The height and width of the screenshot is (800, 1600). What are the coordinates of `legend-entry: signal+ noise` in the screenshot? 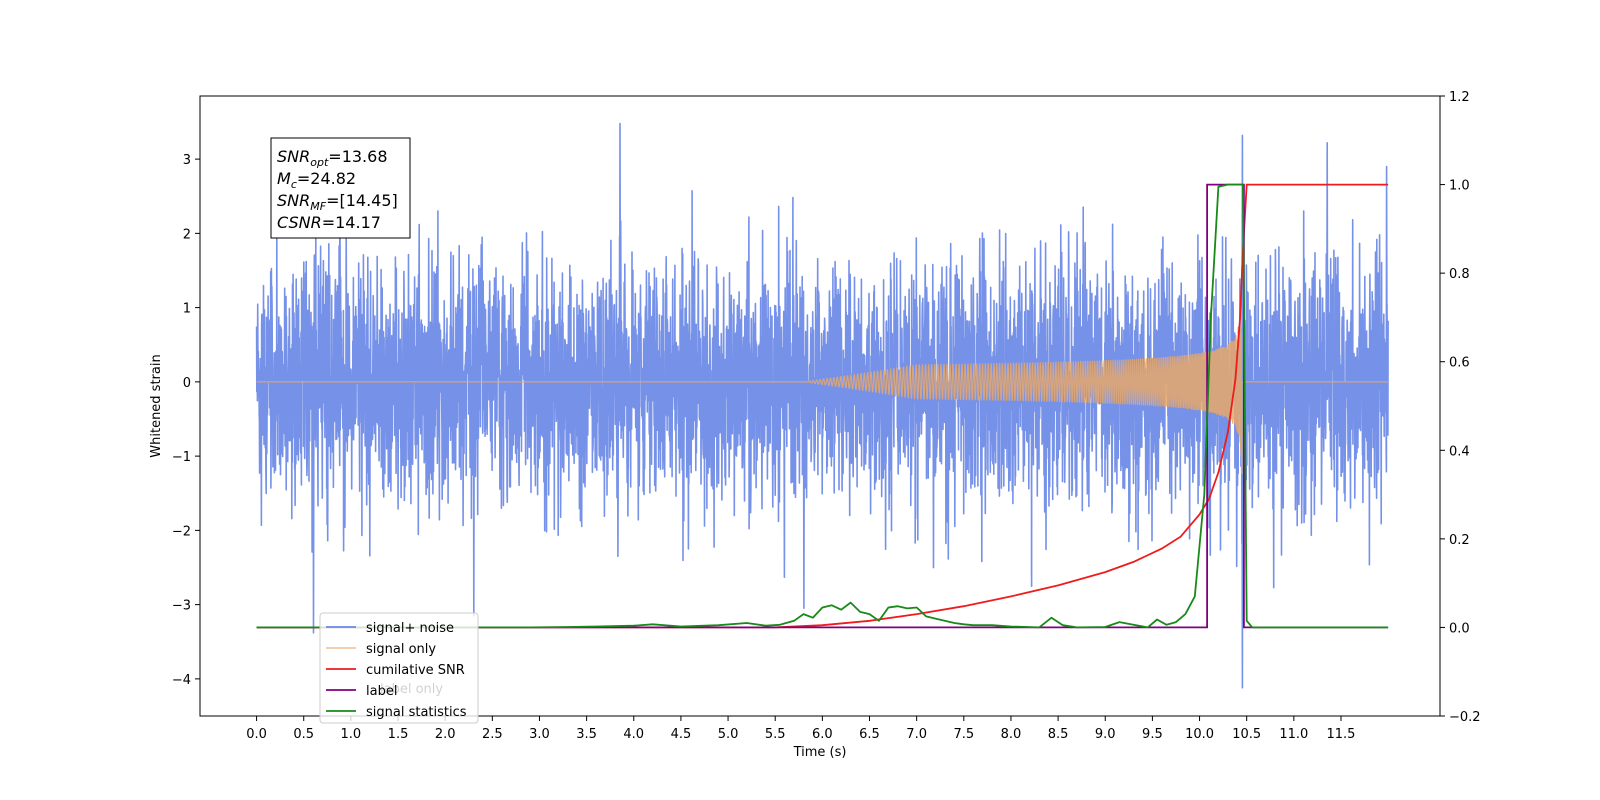 It's located at (410, 628).